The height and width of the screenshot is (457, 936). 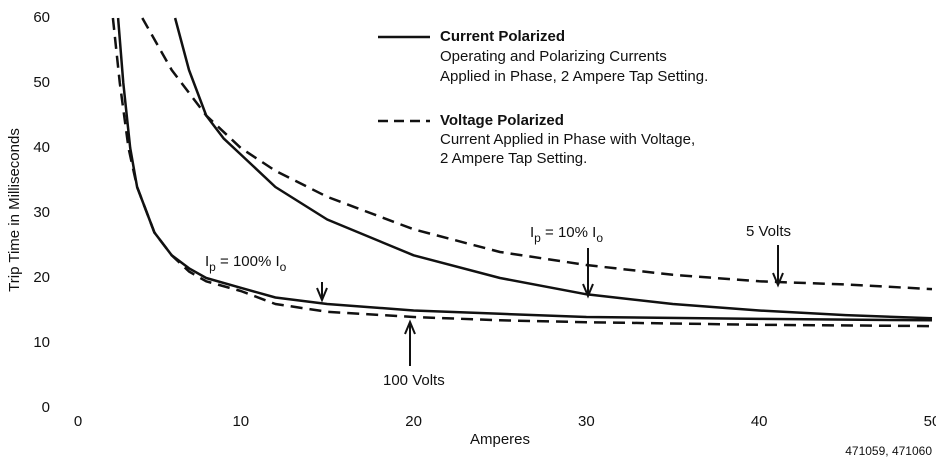 What do you see at coordinates (414, 380) in the screenshot?
I see `annotation: 100 Volts` at bounding box center [414, 380].